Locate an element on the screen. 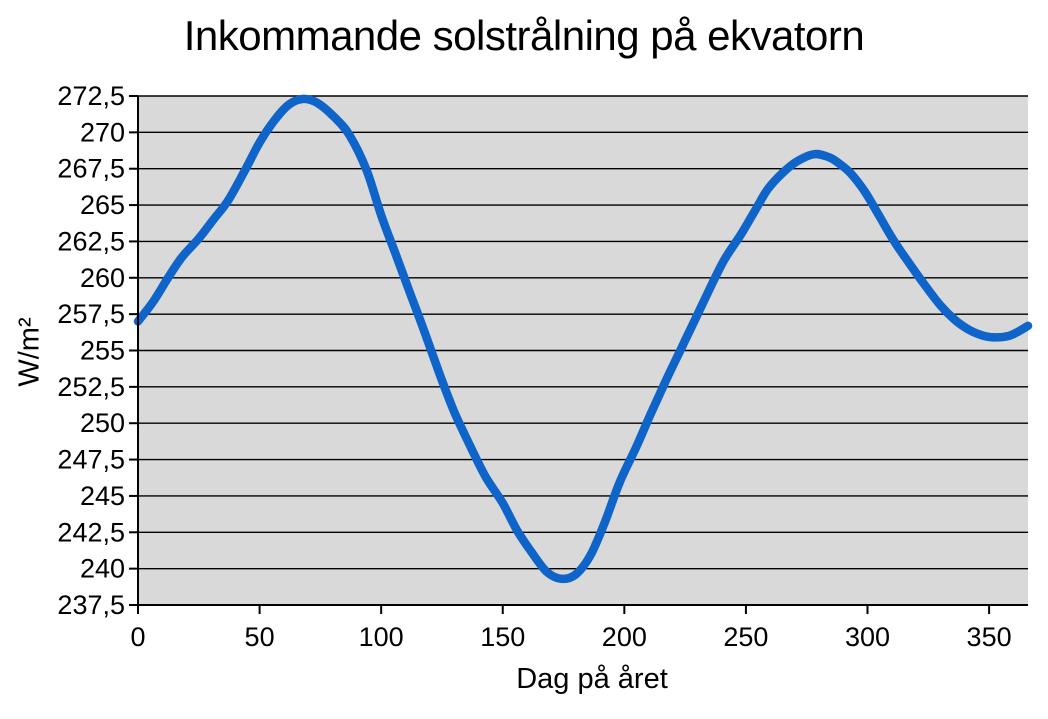 The width and height of the screenshot is (1048, 719). y-tick-label: 250 is located at coordinates (102, 423).